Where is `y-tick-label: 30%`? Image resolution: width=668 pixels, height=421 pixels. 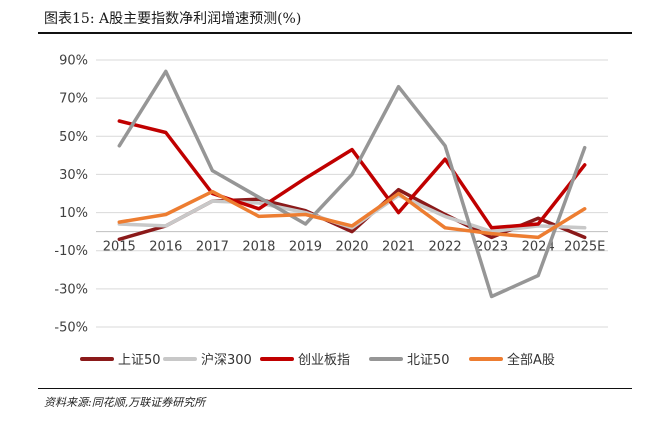 y-tick-label: 30% is located at coordinates (73, 175).